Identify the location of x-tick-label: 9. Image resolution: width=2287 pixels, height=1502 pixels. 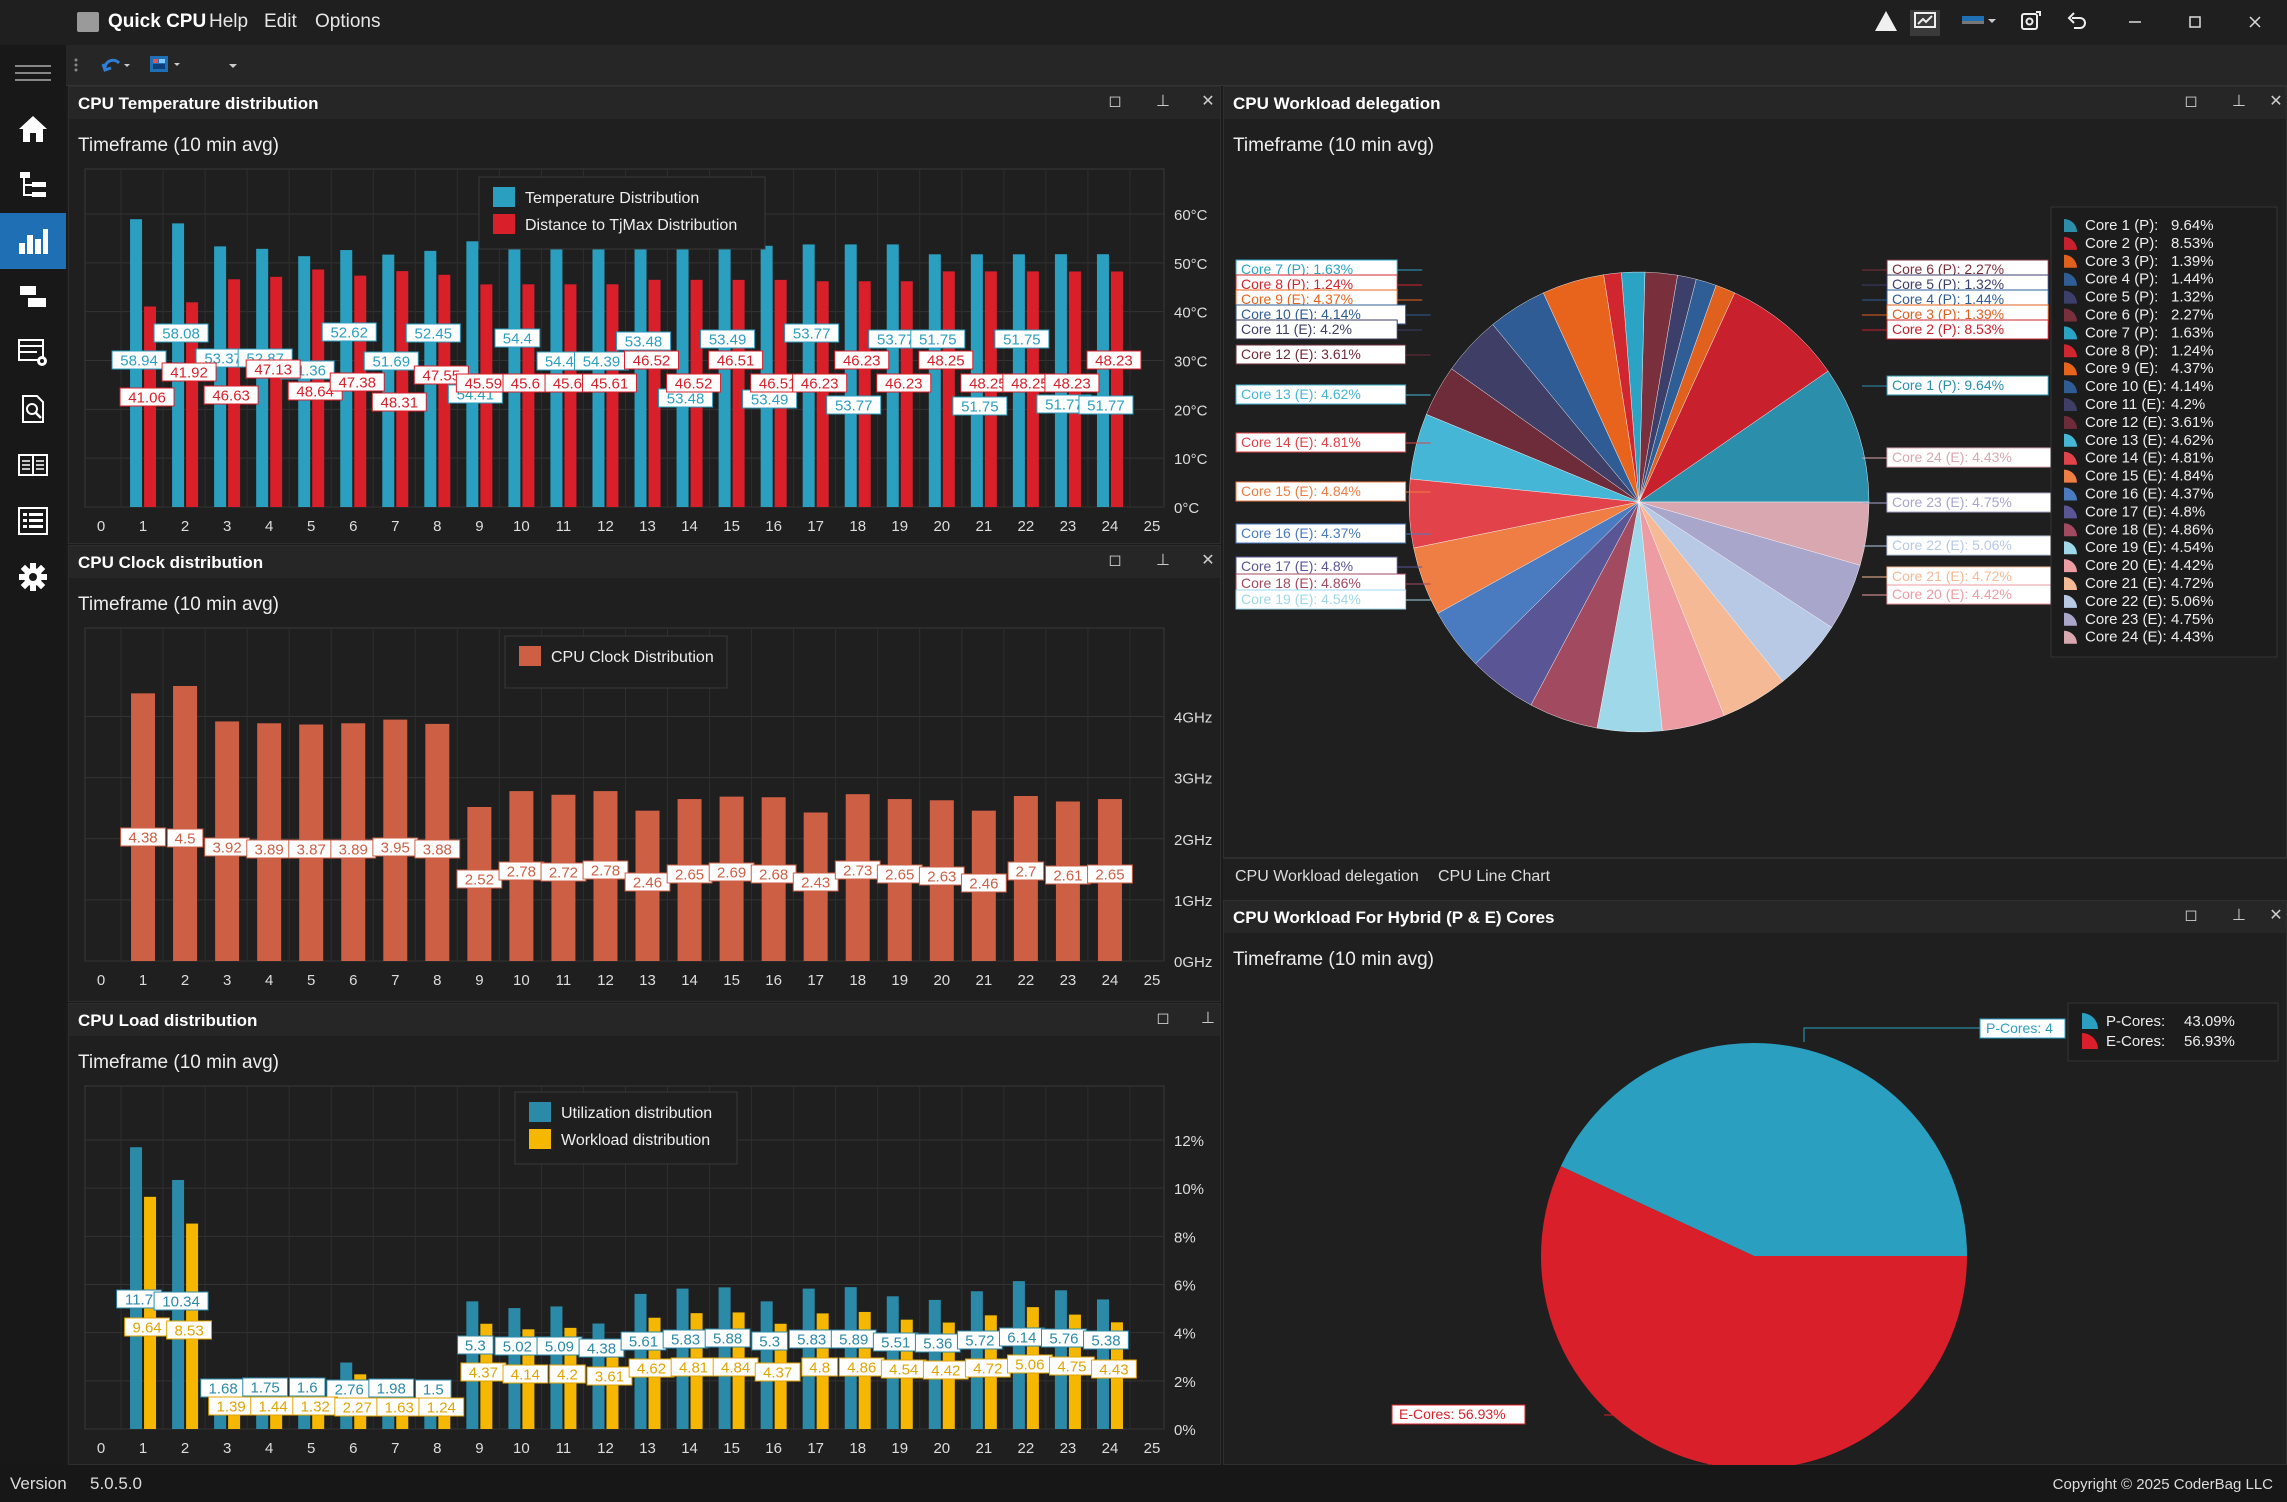
(479, 980).